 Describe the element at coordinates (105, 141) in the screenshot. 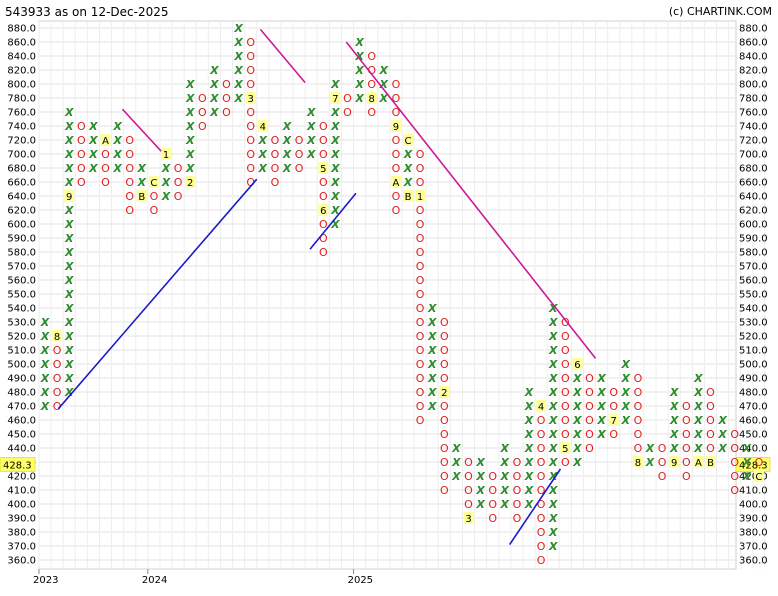

I see `month-marker: A` at that location.